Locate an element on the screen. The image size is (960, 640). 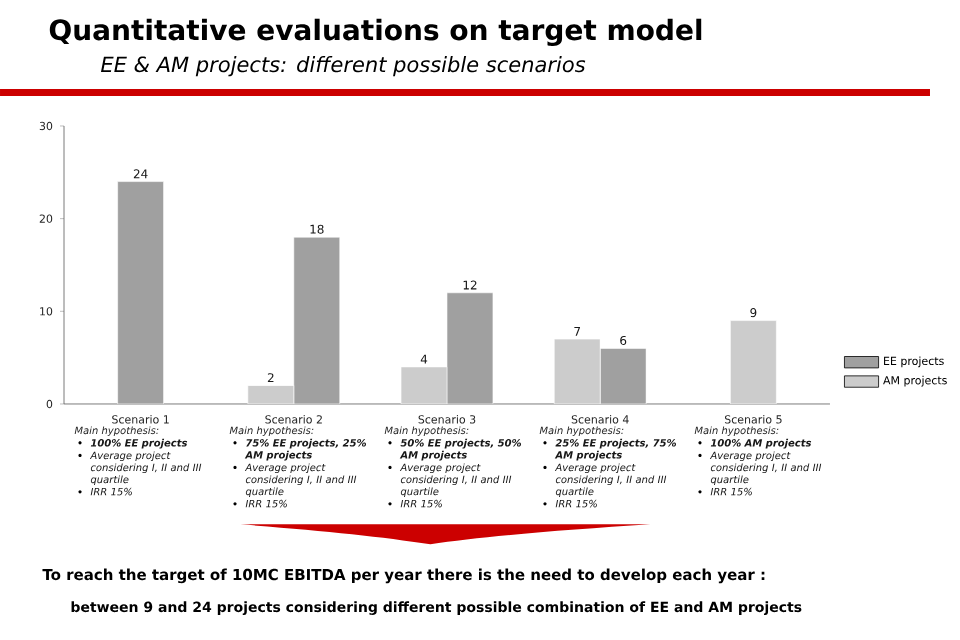
chart-title: Quantitative evaluations on target model is located at coordinates (375, 32).